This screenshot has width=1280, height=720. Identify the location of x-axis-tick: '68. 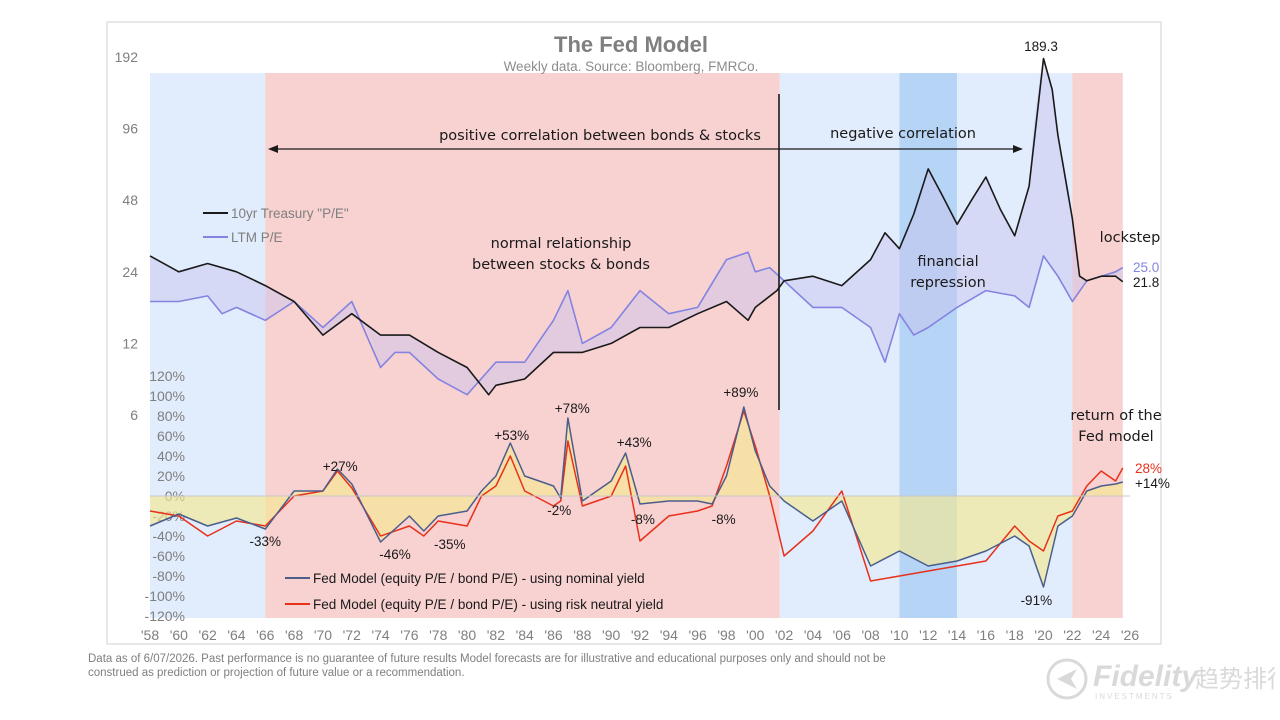
(294, 635).